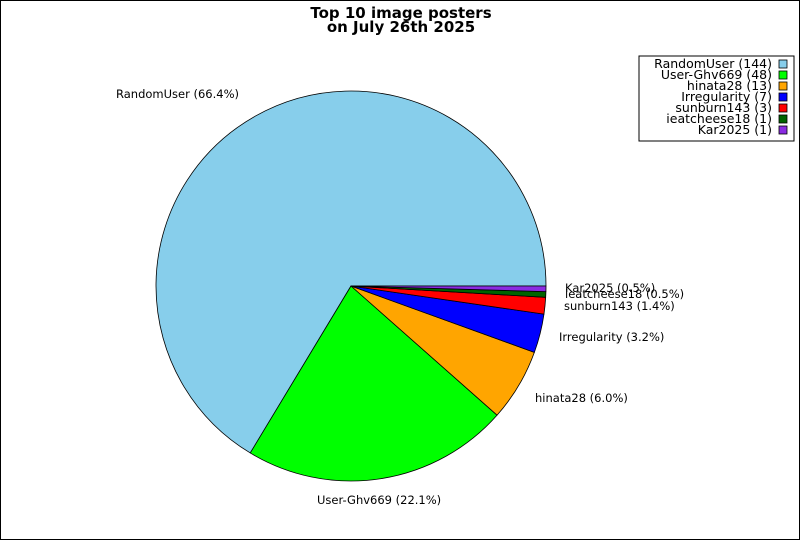  I want to click on slice-label-ieatcheese18: ieatcheese18 (0.5%), so click(624, 294).